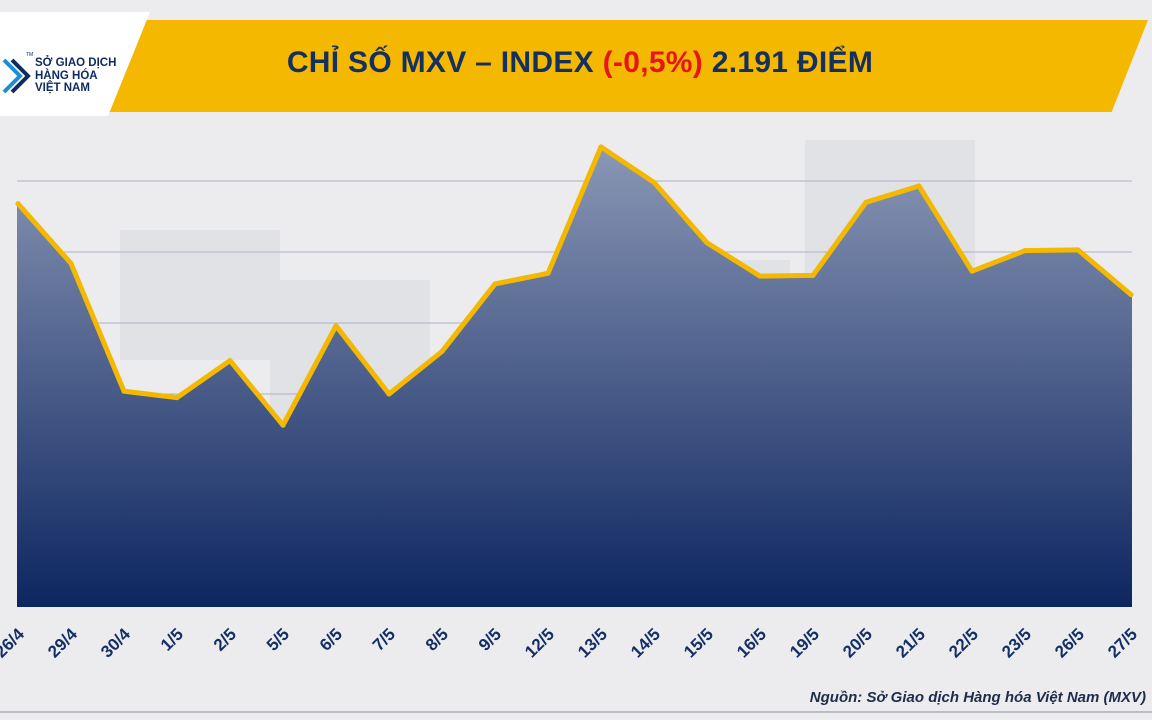 The height and width of the screenshot is (720, 1152). I want to click on data-point-20/5, so click(866, 202).